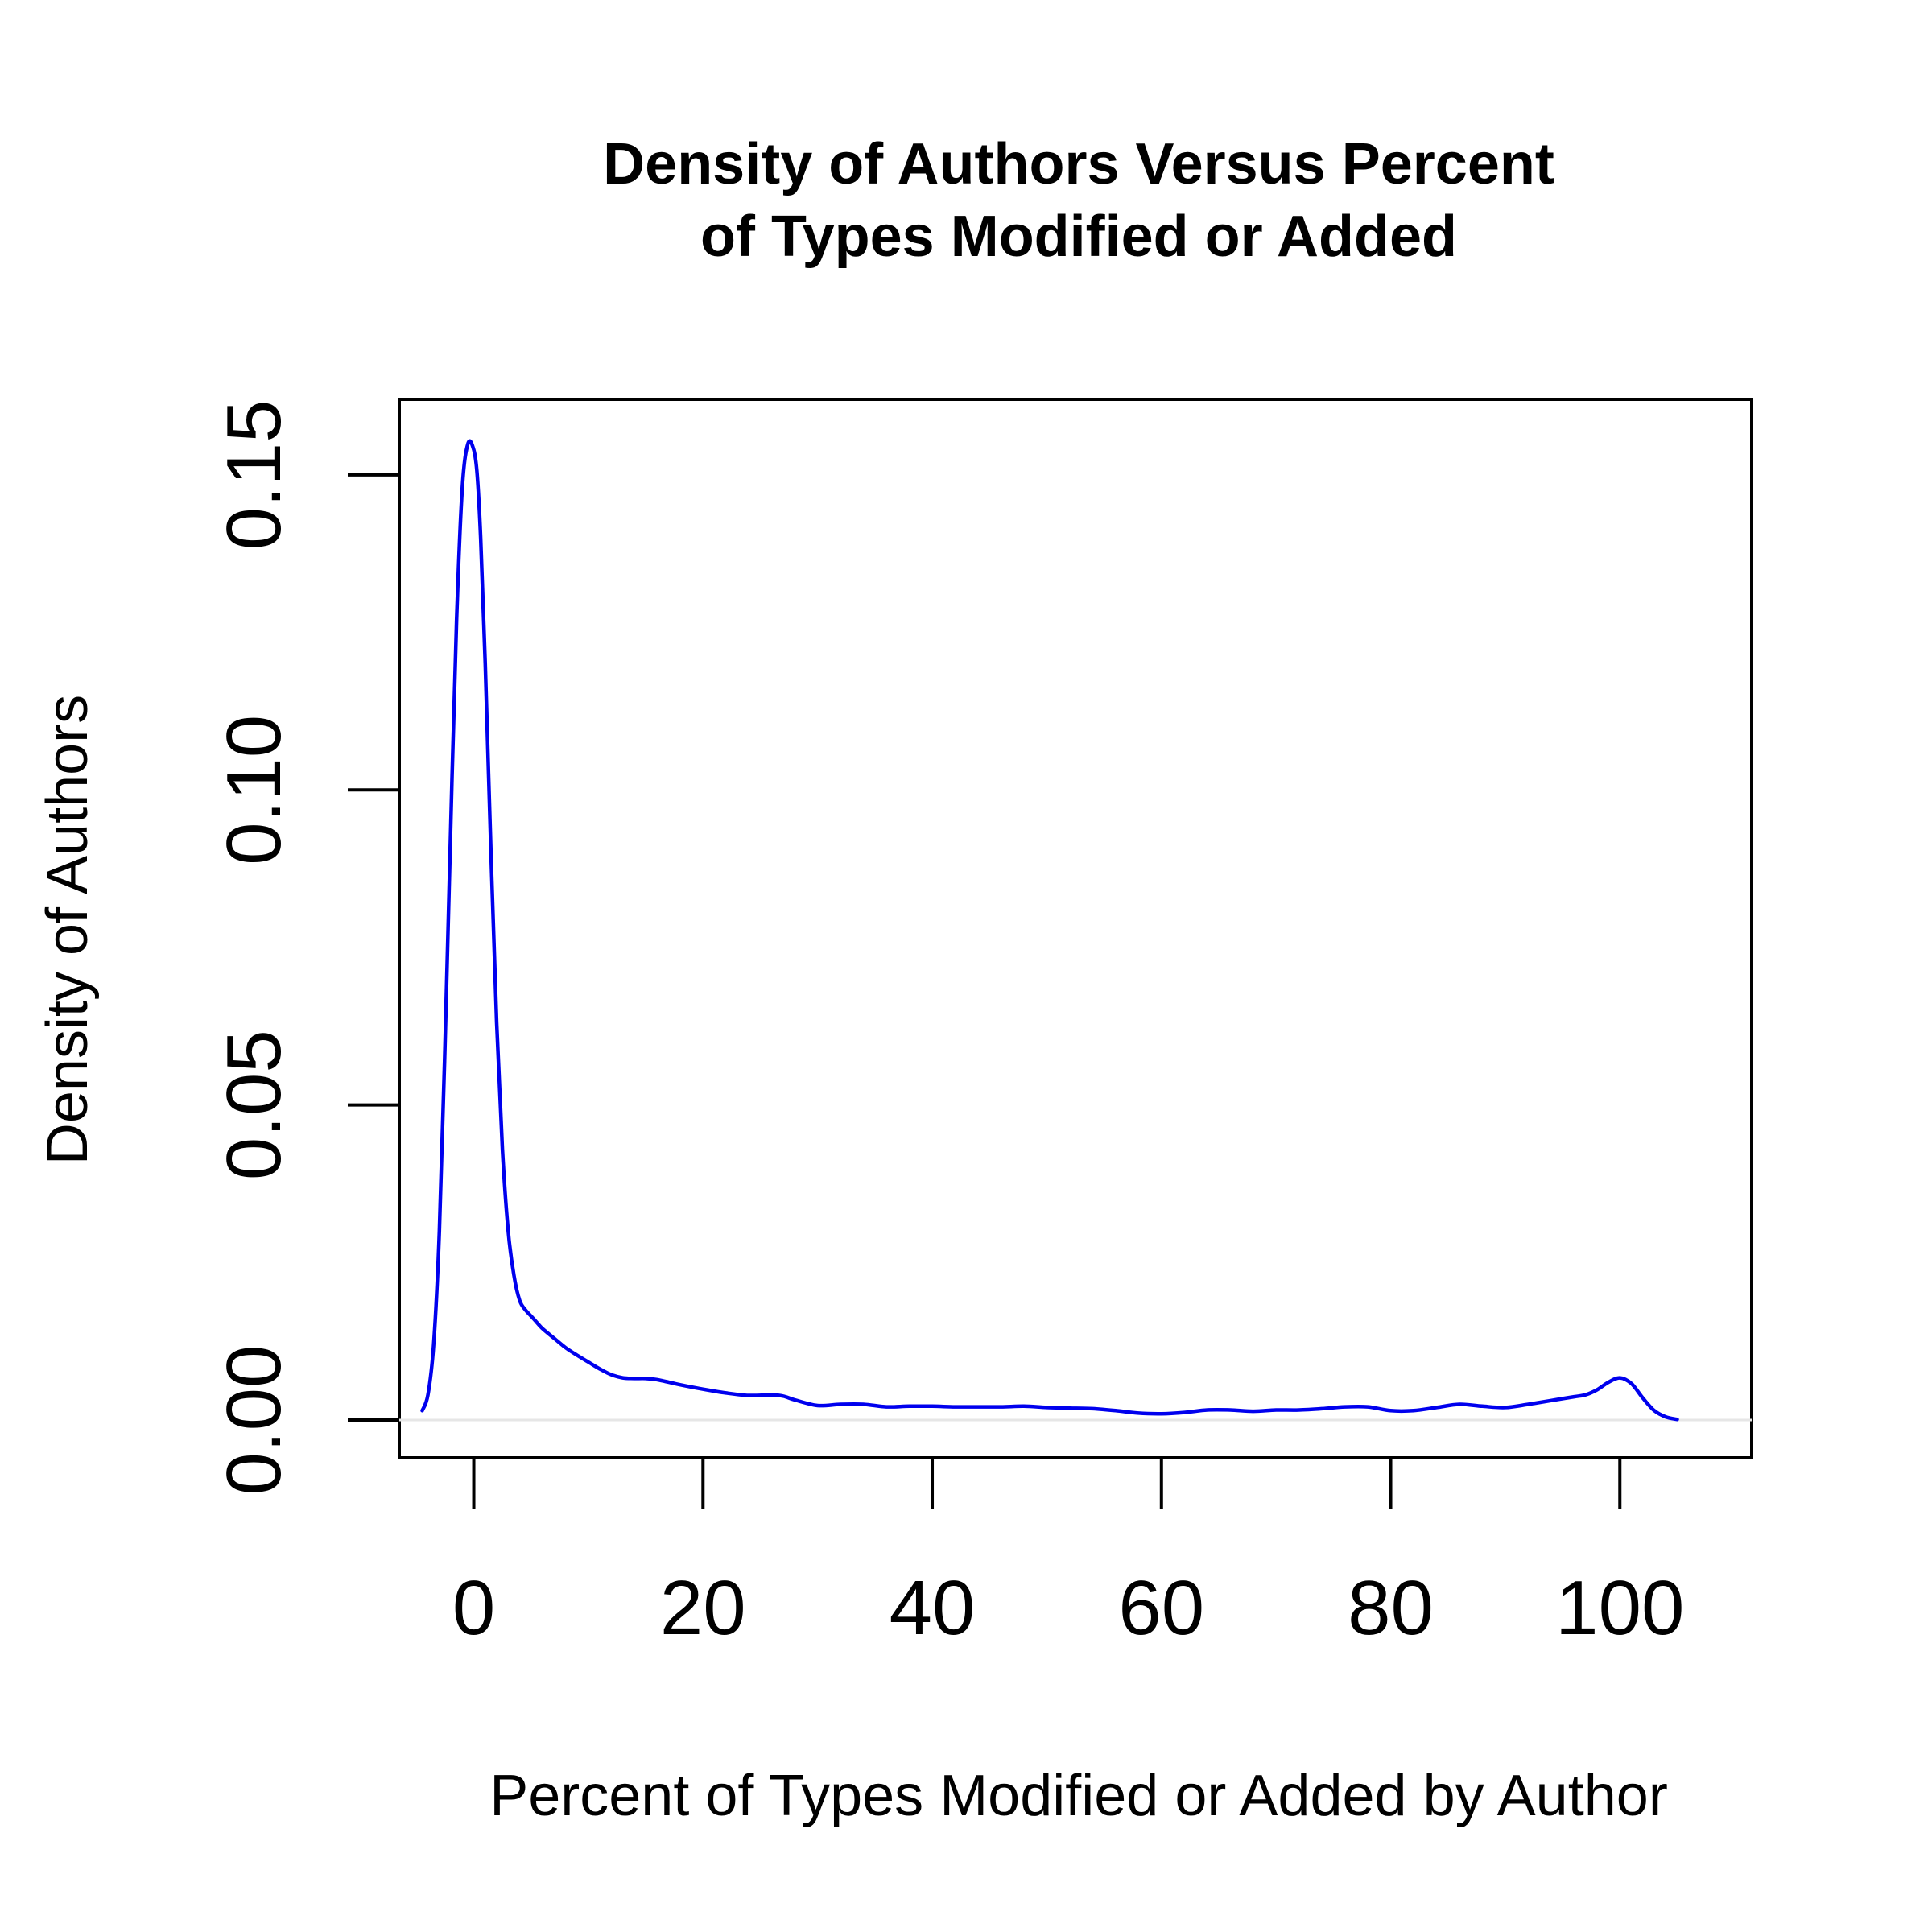  Describe the element at coordinates (254, 1105) in the screenshot. I see `y-tick-label: 0.05` at that location.